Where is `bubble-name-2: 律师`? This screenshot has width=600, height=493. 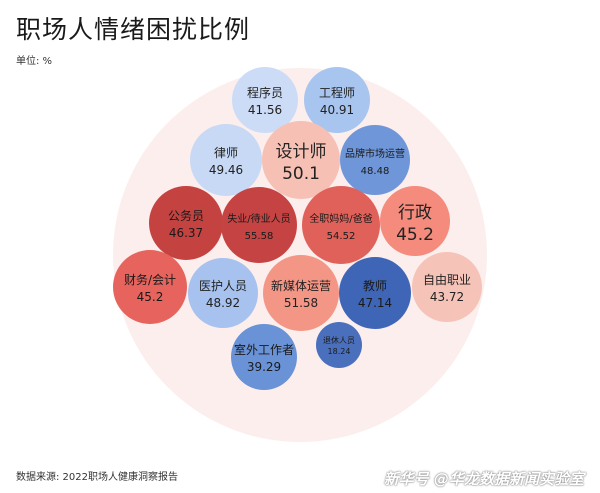 bubble-name-2: 律师 is located at coordinates (226, 153).